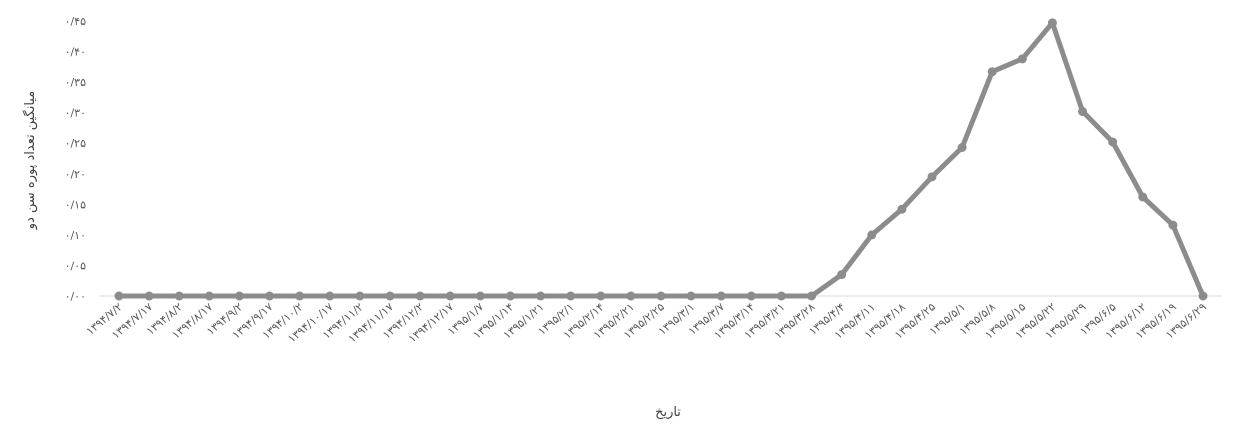 Image resolution: width=1237 pixels, height=425 pixels. I want to click on y-tick-label: ۰/۴۰, so click(75, 52).